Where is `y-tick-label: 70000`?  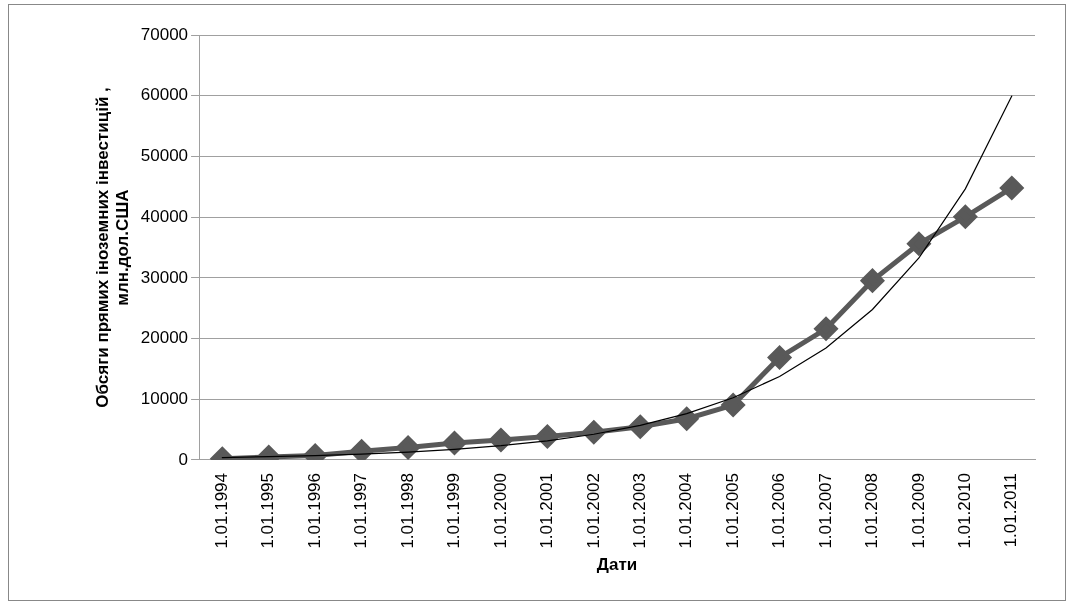 y-tick-label: 70000 is located at coordinates (164, 34).